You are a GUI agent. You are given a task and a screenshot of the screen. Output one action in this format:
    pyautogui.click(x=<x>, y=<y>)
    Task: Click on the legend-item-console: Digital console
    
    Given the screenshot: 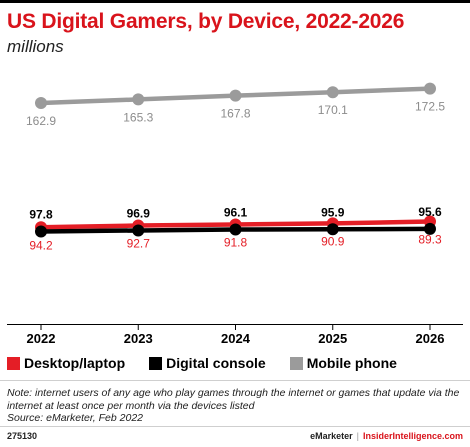 What is the action you would take?
    pyautogui.click(x=207, y=363)
    